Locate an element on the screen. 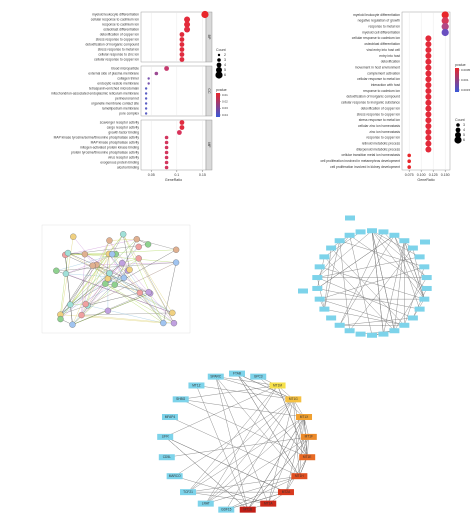 Image resolution: width=474 pixels, height=524 pixels. colorbar is located at coordinates (457, 80).